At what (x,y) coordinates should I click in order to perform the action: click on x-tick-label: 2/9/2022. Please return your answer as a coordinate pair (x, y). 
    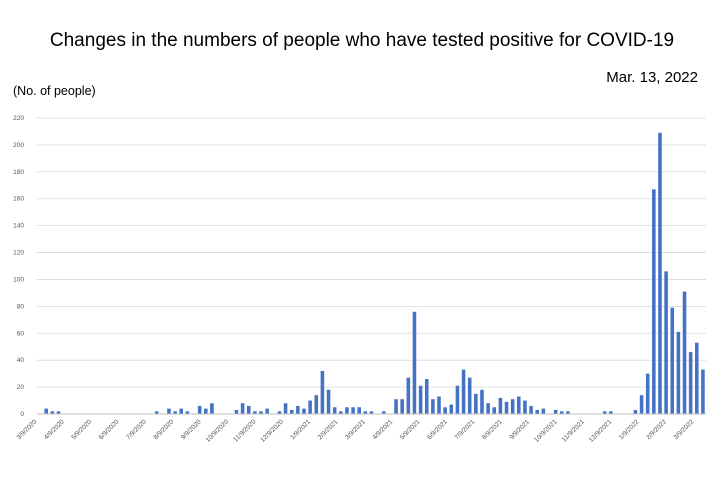
    Looking at the image, I should click on (656, 429).